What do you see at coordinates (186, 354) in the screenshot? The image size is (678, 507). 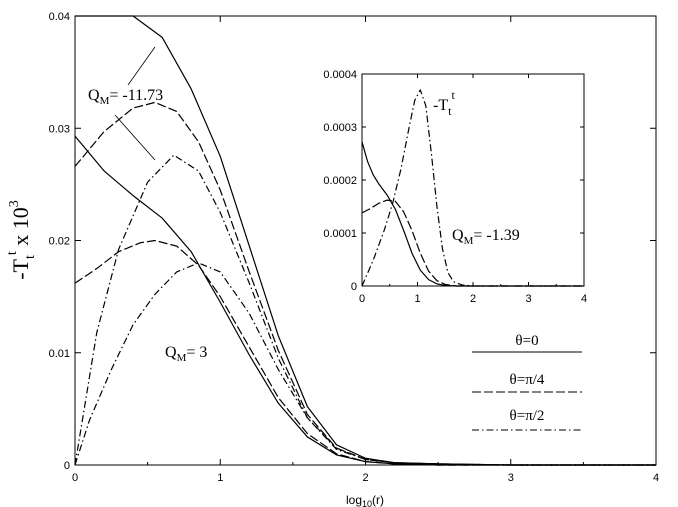 I see `annotation-qm-lower: QM= 3` at bounding box center [186, 354].